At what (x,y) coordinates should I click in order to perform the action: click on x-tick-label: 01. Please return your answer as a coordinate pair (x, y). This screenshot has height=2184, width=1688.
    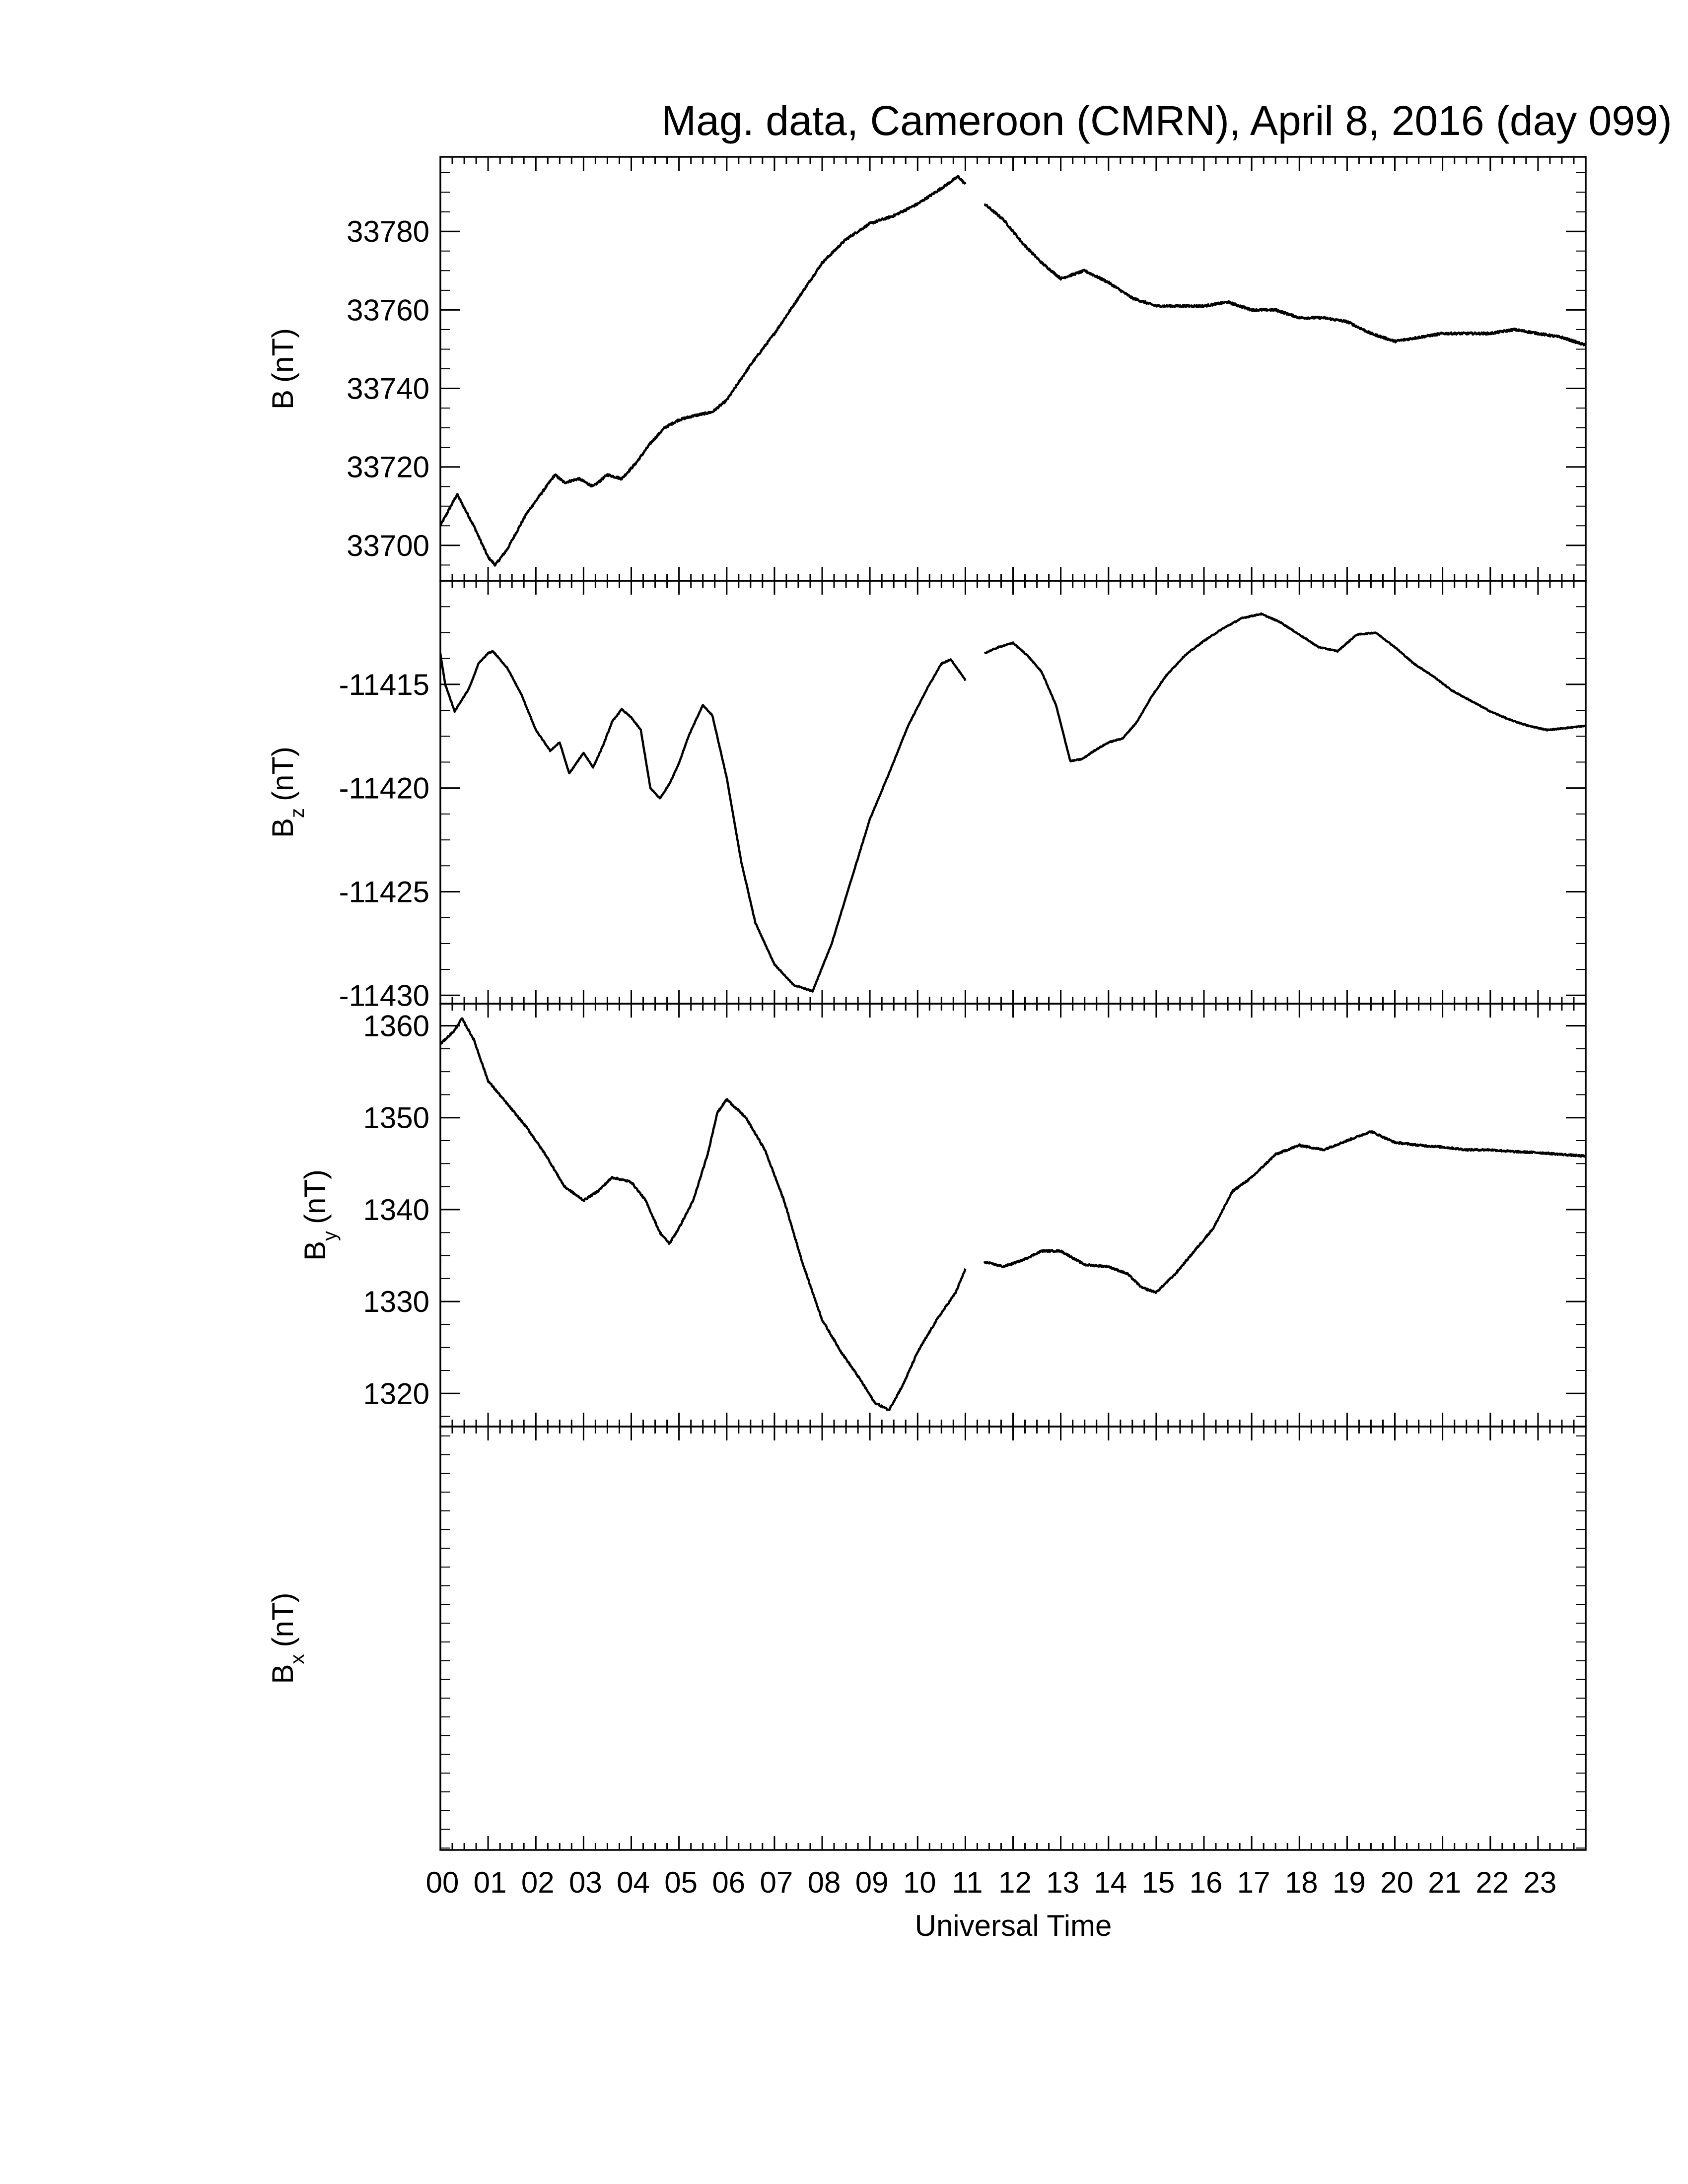
    Looking at the image, I should click on (490, 1882).